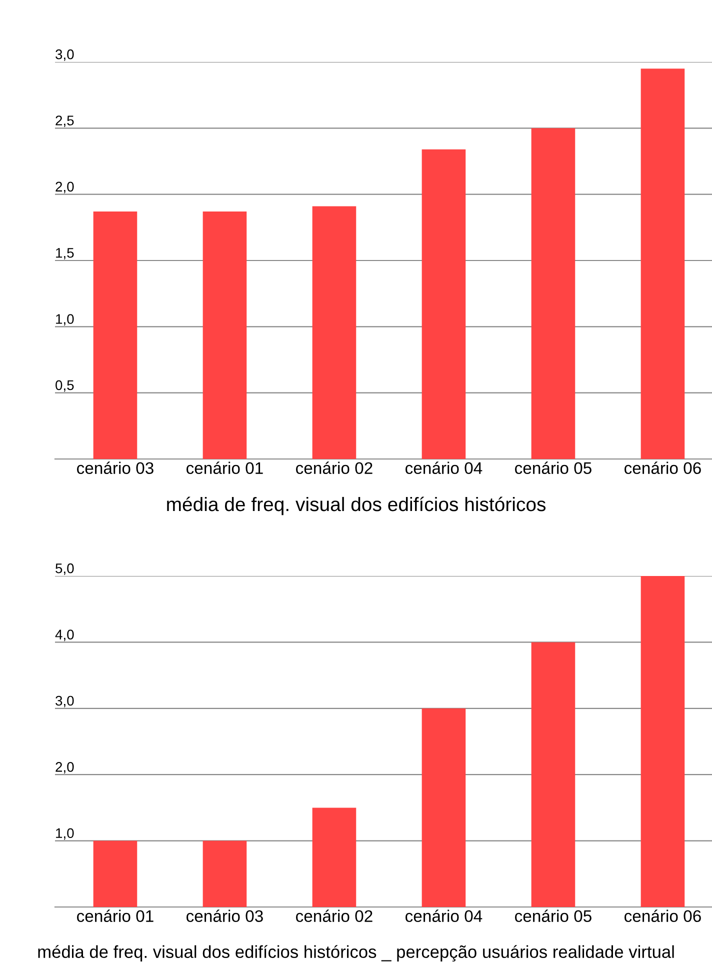  What do you see at coordinates (64, 636) in the screenshot?
I see `y-tick-label: 4,0` at bounding box center [64, 636].